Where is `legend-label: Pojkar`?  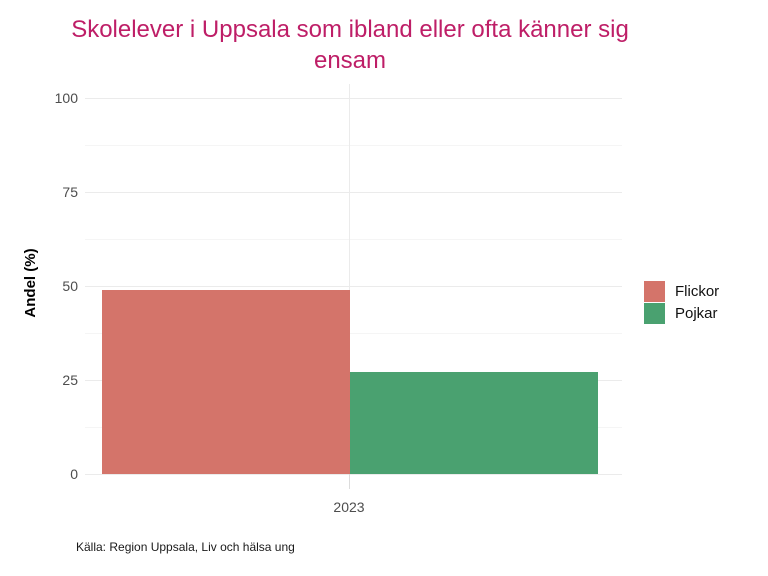
legend-label: Pojkar is located at coordinates (696, 313).